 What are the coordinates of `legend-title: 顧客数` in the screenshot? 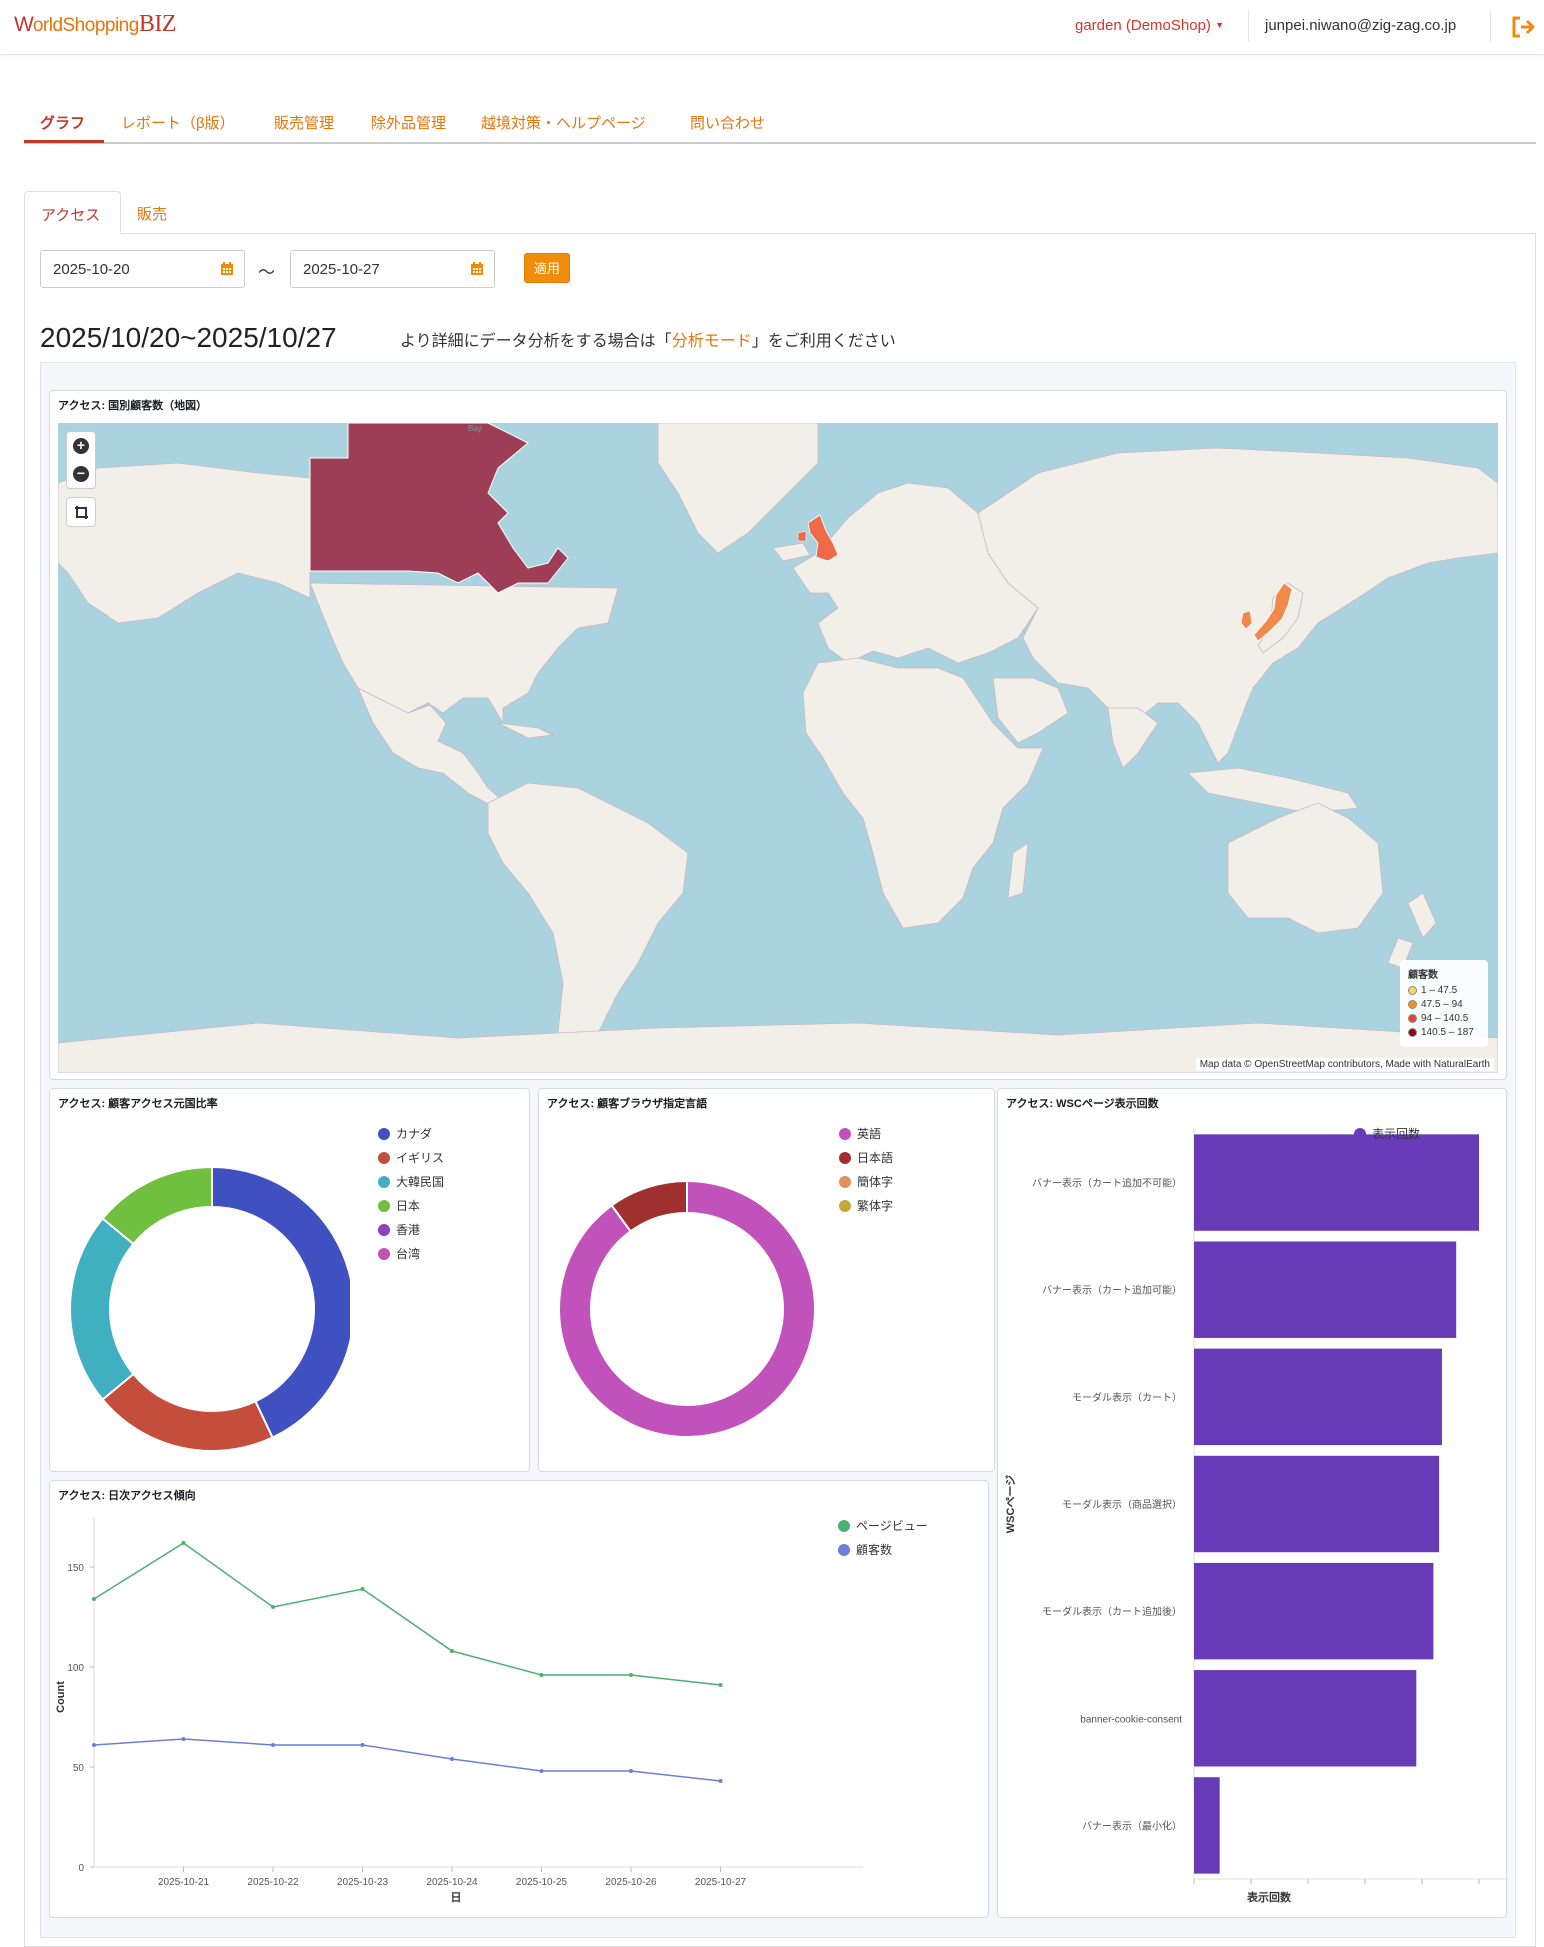 It's located at (1423, 975).